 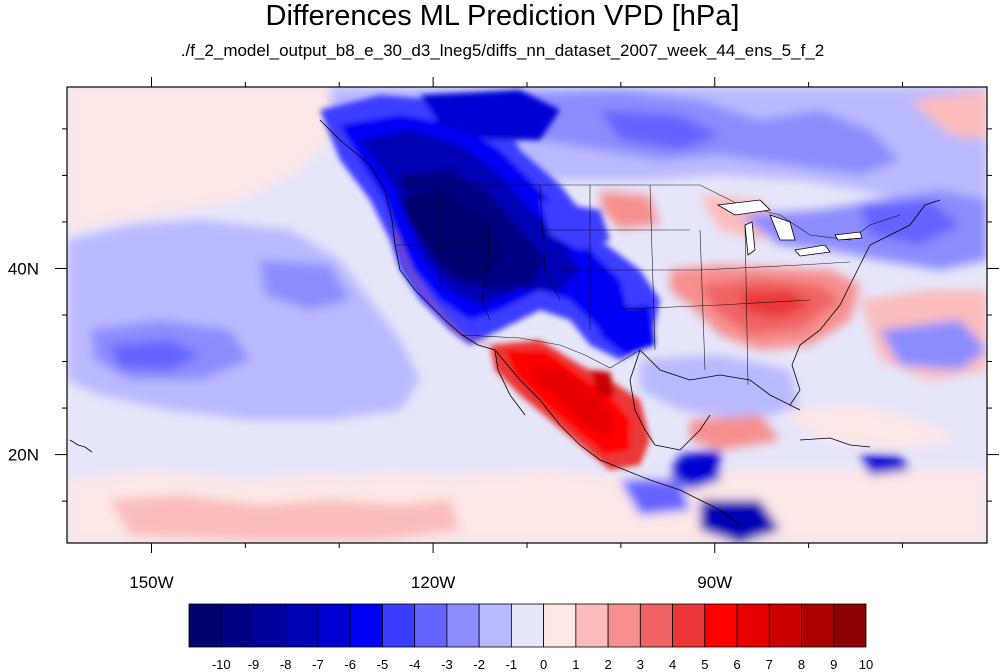 I want to click on colorbar-label: 1, so click(x=575, y=664).